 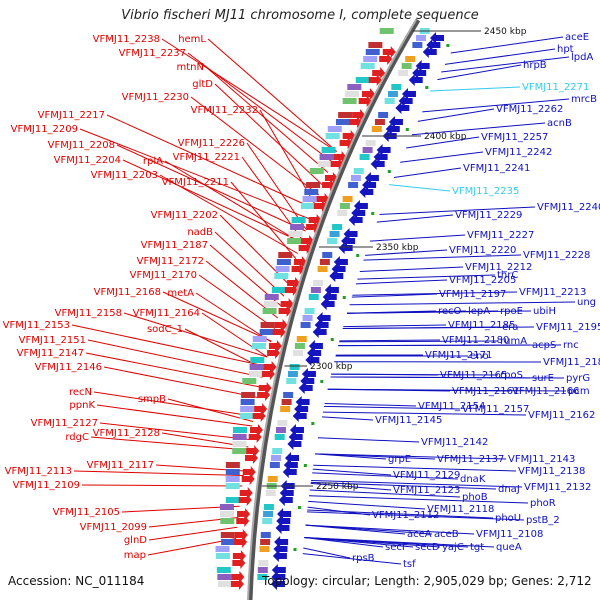 What do you see at coordinates (155, 97) in the screenshot?
I see `left-gene-label: VFMJ11_2230` at bounding box center [155, 97].